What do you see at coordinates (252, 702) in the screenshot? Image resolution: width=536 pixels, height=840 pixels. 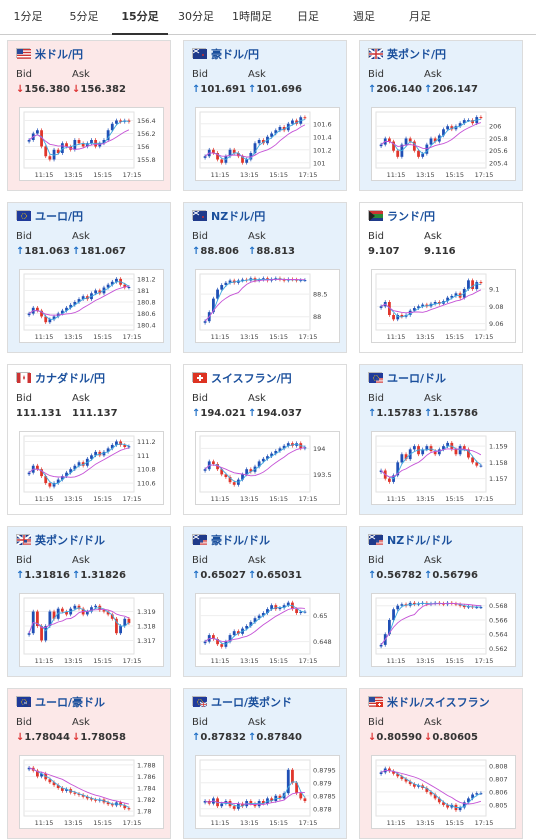 I see `pair-name: ユーロ/英ポンド` at bounding box center [252, 702].